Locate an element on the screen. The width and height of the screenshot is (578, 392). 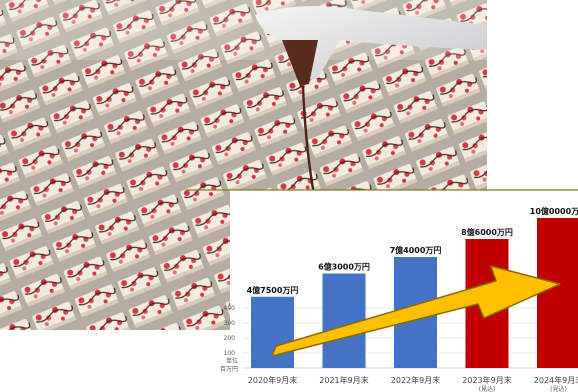
category-label: 2024年9月末 is located at coordinates (556, 380).